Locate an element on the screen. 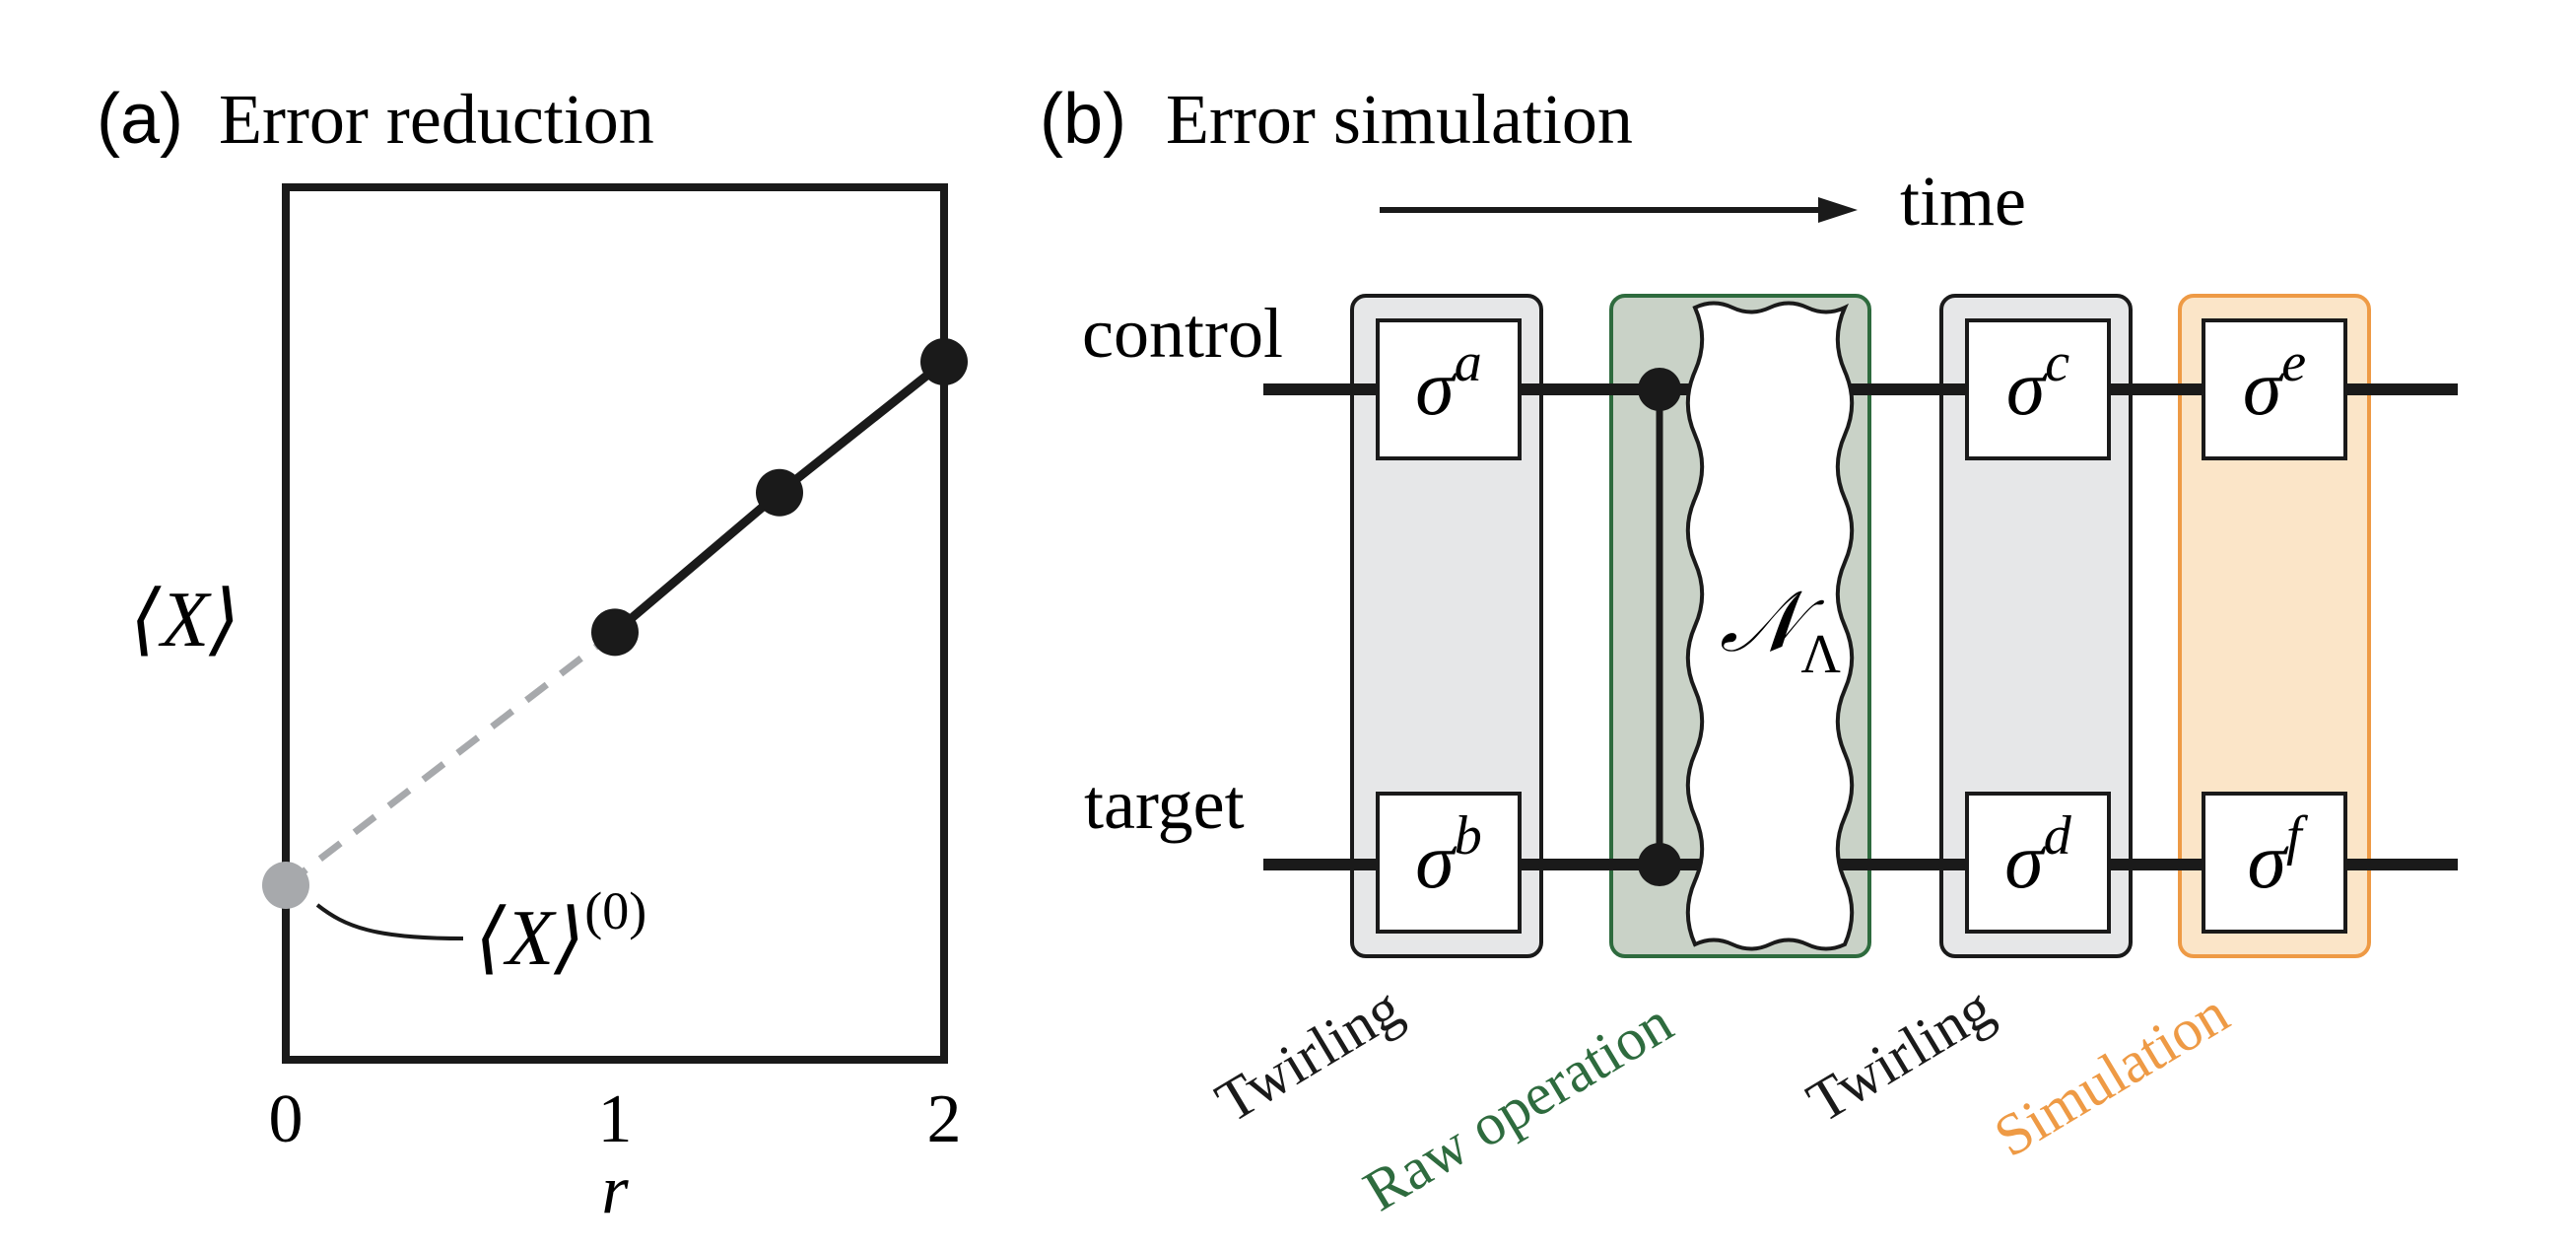  gate-sigma-a: σa is located at coordinates (1449, 389).